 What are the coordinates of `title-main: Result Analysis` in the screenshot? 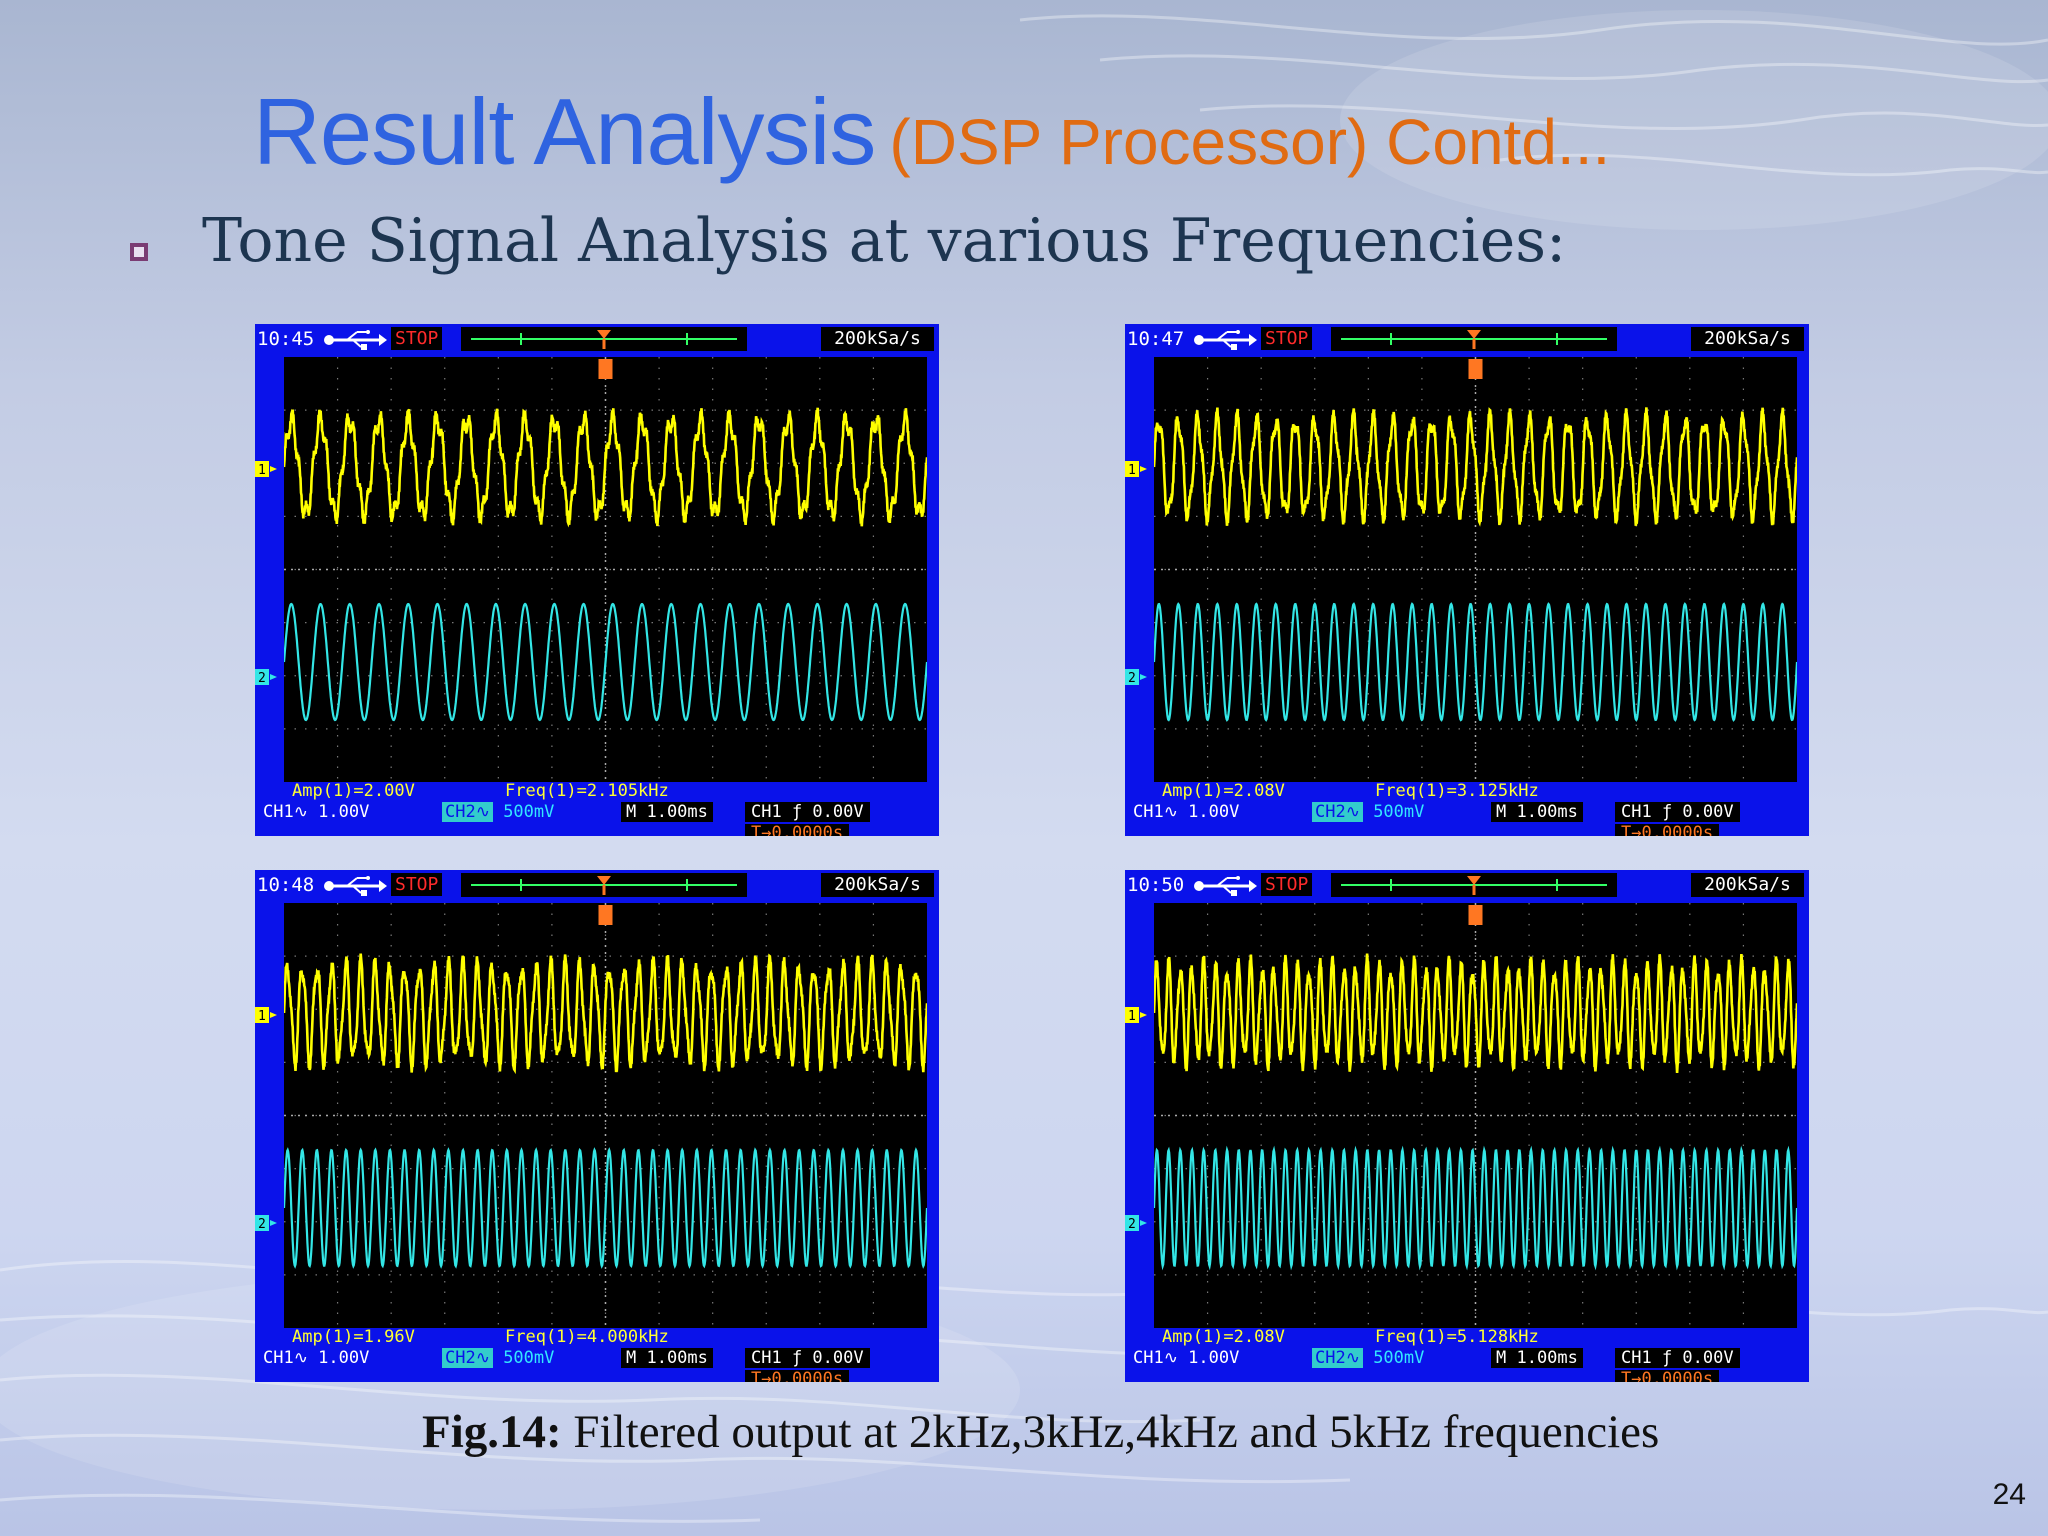 It's located at (564, 131).